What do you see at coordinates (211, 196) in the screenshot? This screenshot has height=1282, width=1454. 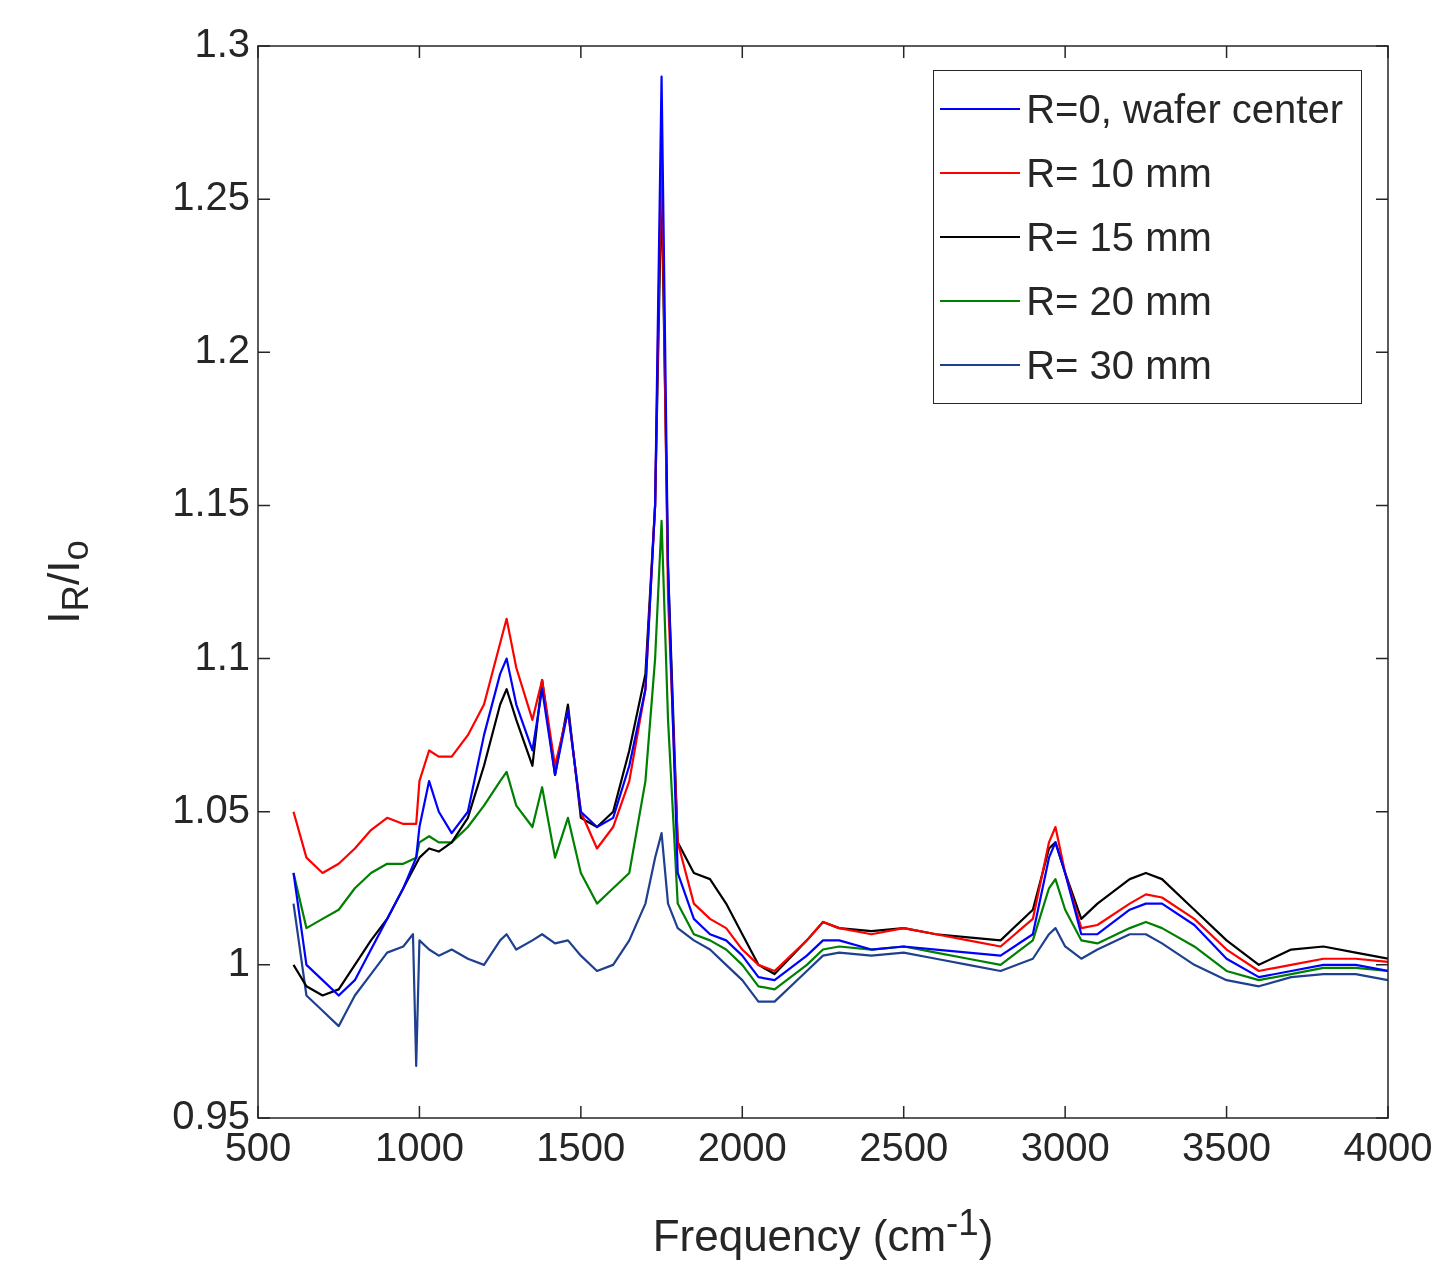 I see `y-tick-label: 1.25` at bounding box center [211, 196].